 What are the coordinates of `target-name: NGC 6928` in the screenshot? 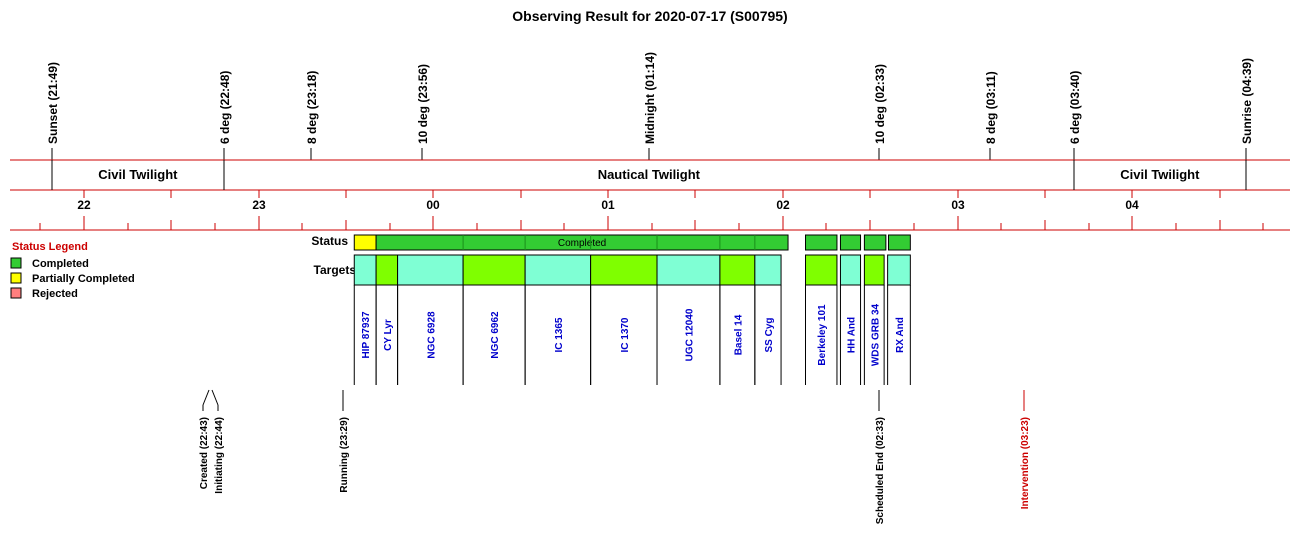 It's located at (431, 335).